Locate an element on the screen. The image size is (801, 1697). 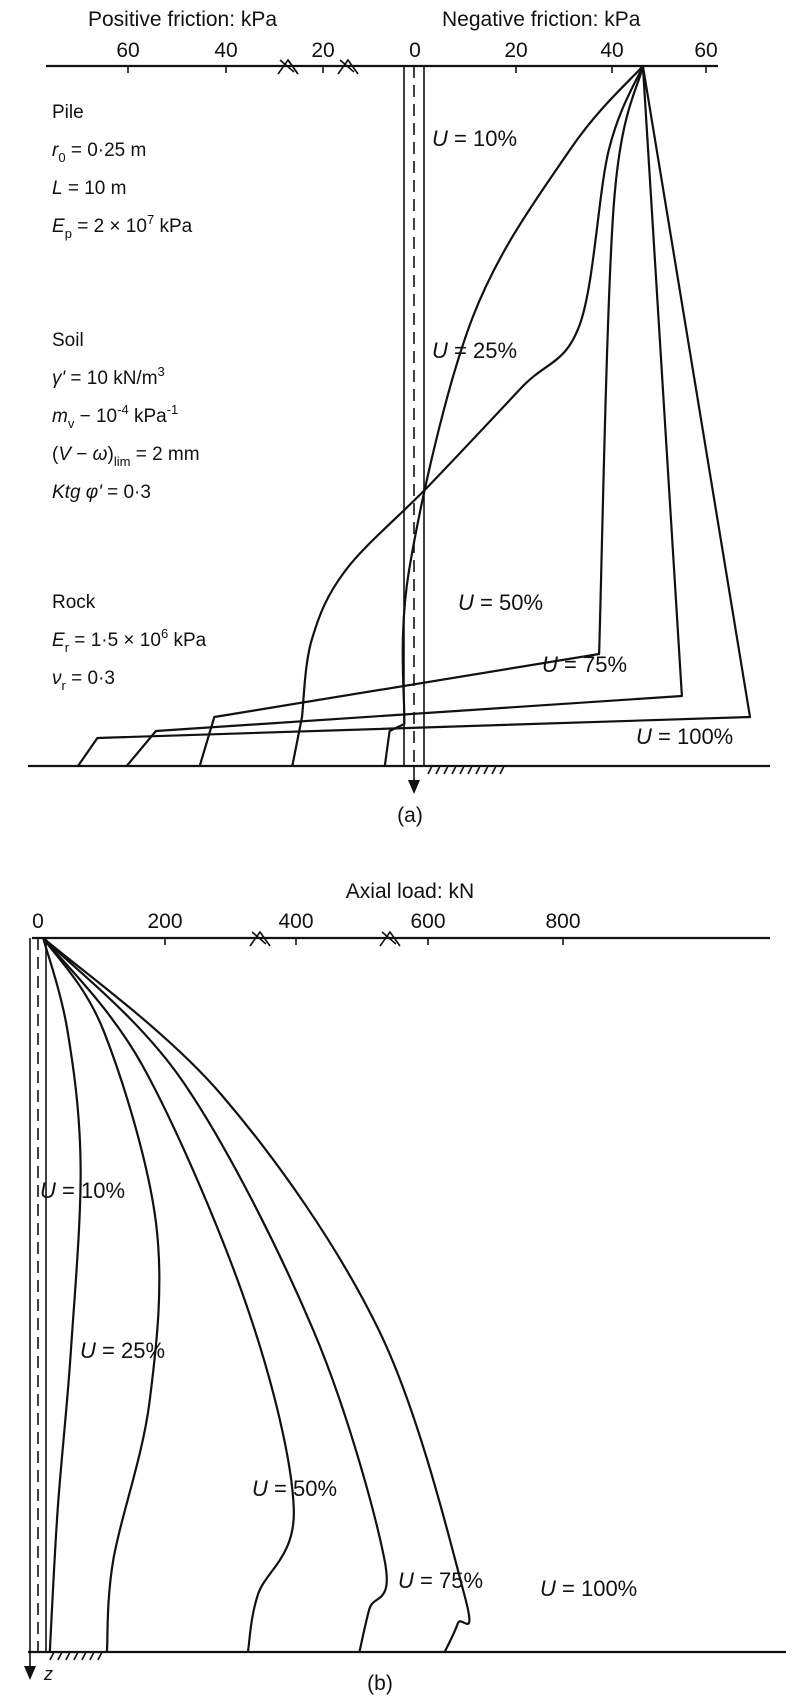
curve-label-a-u-100: U = 100% is located at coordinates (684, 736).